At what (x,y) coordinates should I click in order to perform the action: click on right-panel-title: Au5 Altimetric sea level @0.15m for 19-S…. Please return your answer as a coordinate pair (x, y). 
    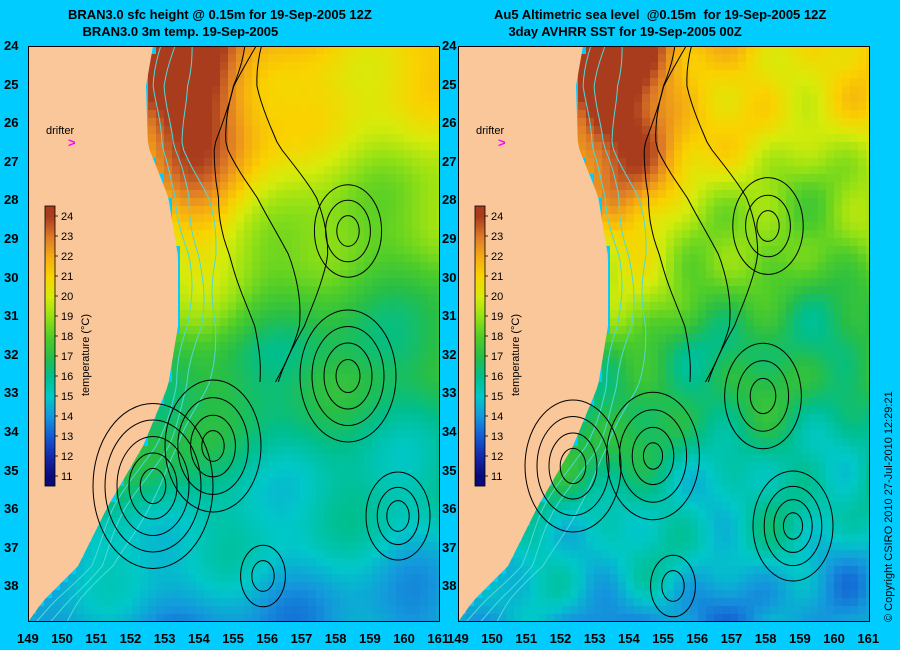
    Looking at the image, I should click on (660, 23).